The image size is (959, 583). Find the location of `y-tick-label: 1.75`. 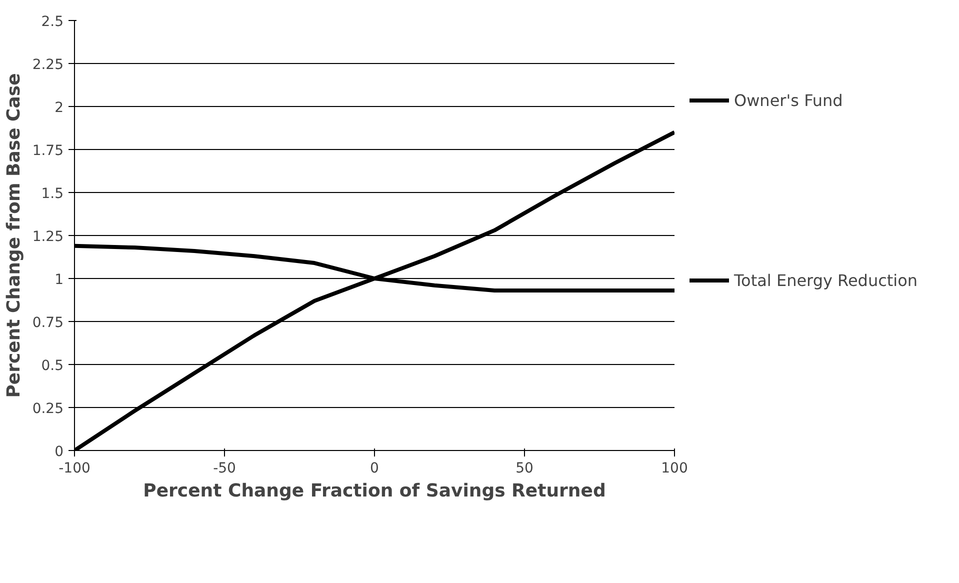

y-tick-label: 1.75 is located at coordinates (48, 151).